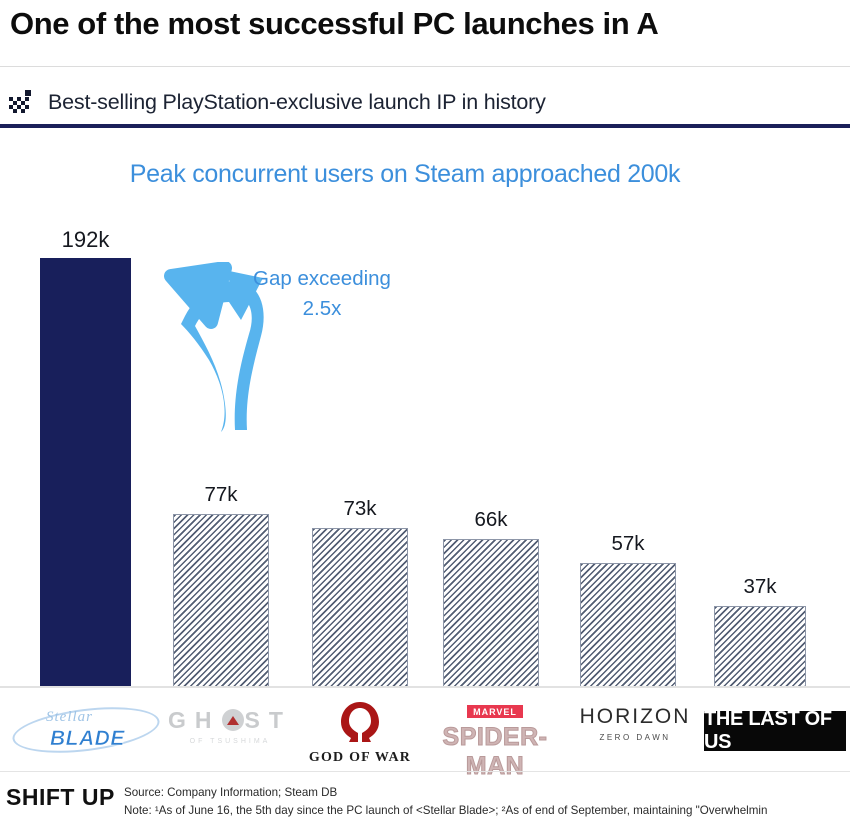 The height and width of the screenshot is (825, 850). Describe the element at coordinates (760, 586) in the screenshot. I see `bar-value-label: 37k` at that location.